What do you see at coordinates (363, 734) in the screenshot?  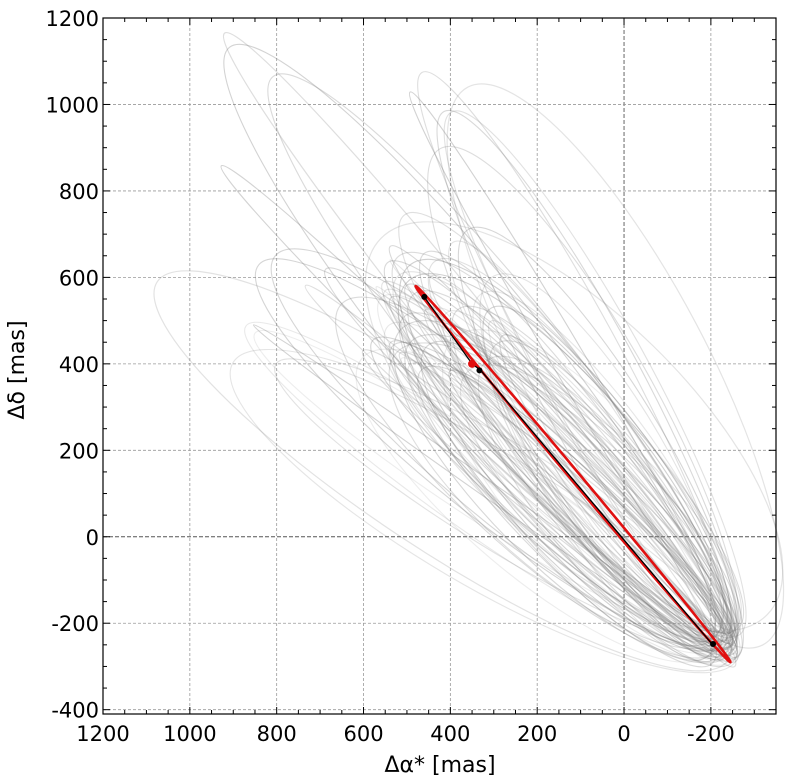 I see `x-tick-label: 600` at bounding box center [363, 734].